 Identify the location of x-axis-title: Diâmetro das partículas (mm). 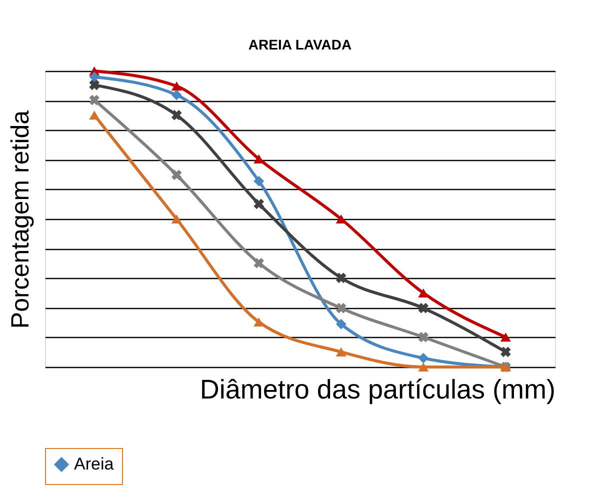
(378, 389).